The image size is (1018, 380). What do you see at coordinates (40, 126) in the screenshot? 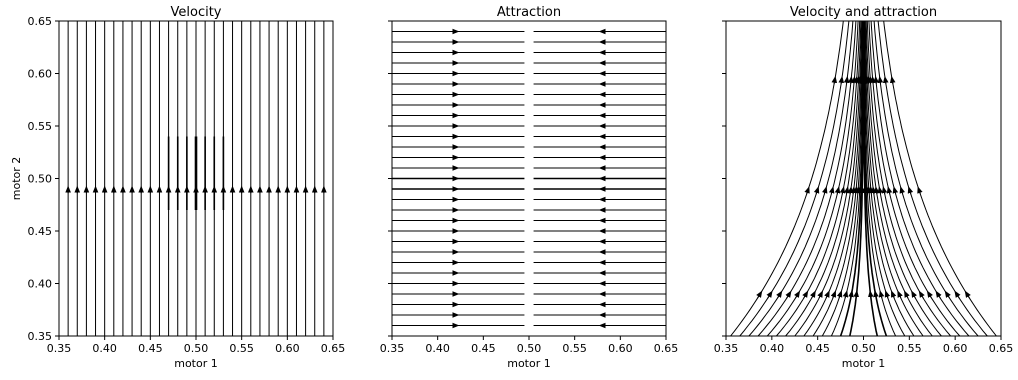
I see `y-tick-label: 0.55` at bounding box center [40, 126].